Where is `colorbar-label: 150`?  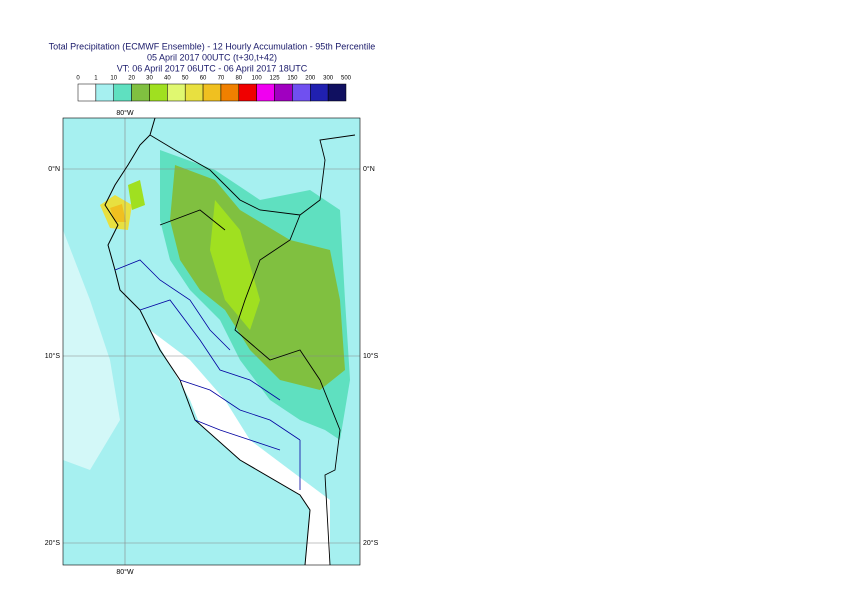
colorbar-label: 150 is located at coordinates (292, 79).